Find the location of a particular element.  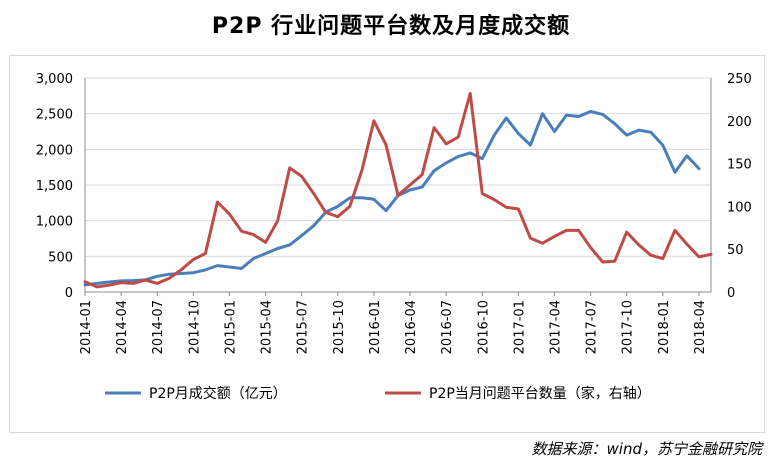

x-tick-label: 2016-04 is located at coordinates (411, 327).